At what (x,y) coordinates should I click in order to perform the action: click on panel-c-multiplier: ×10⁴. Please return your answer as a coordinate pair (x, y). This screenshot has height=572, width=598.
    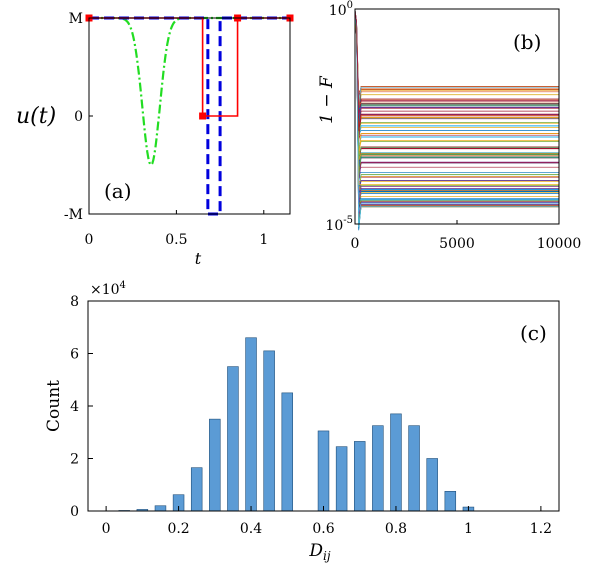
    Looking at the image, I should click on (108, 289).